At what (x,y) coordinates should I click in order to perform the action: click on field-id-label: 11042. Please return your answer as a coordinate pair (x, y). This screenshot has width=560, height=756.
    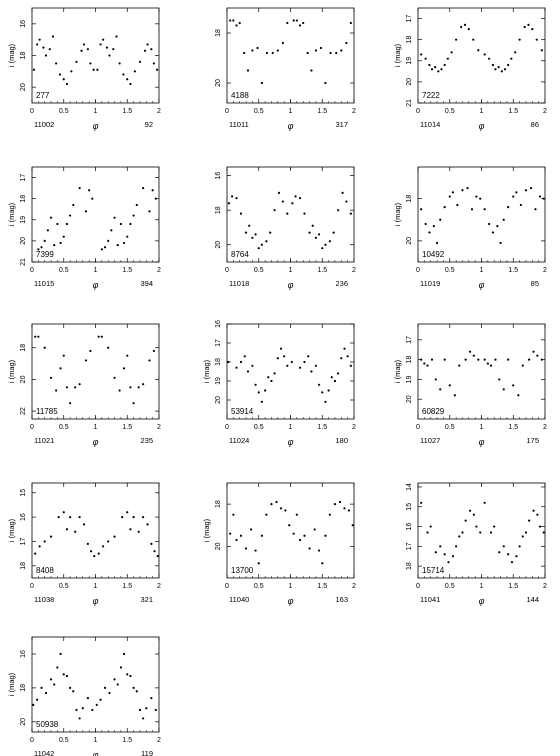
    Looking at the image, I should click on (44, 752).